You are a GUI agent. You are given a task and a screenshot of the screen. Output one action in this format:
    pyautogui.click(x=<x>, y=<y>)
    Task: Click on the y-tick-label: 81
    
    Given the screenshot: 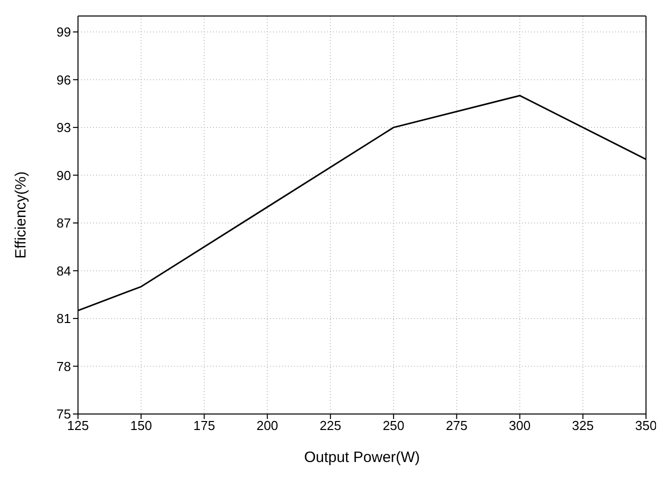 What is the action you would take?
    pyautogui.click(x=63, y=318)
    